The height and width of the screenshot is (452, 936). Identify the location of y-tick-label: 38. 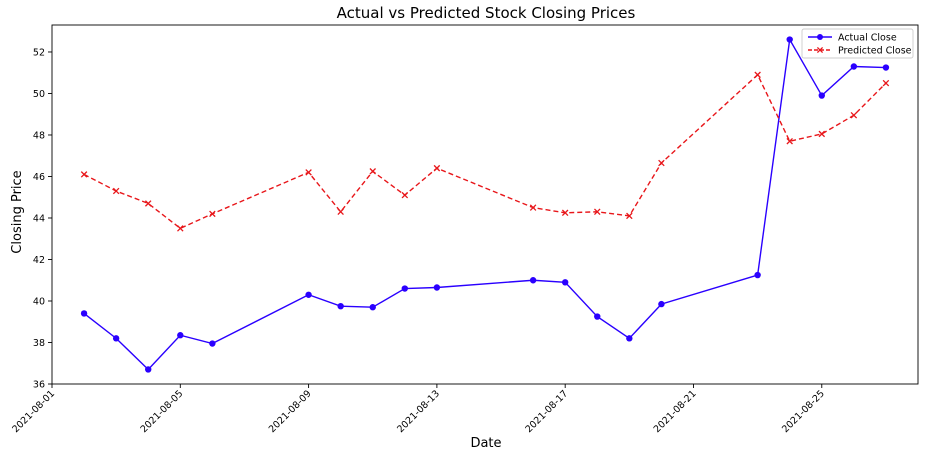
(39, 343).